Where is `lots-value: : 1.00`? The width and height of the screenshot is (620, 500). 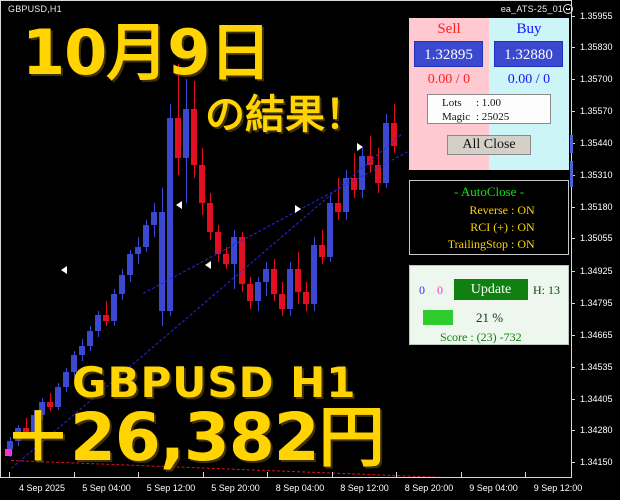
lots-value: : 1.00 is located at coordinates (489, 103).